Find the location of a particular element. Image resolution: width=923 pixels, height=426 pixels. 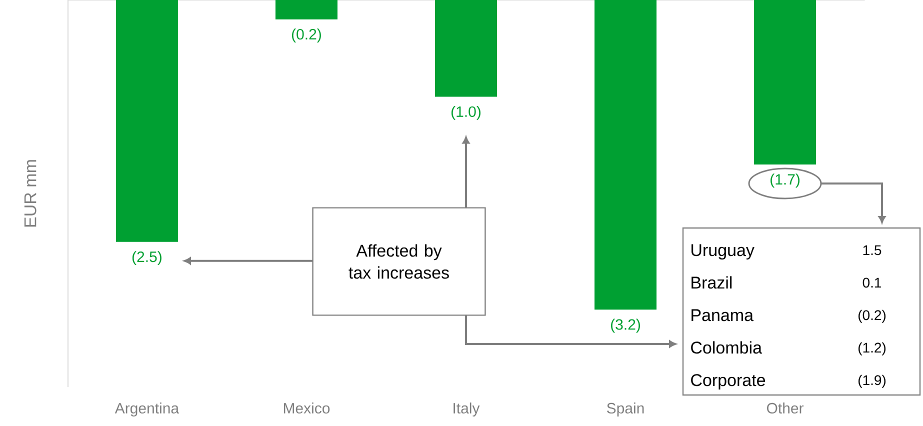

x-tick-label: Mexico is located at coordinates (307, 408).